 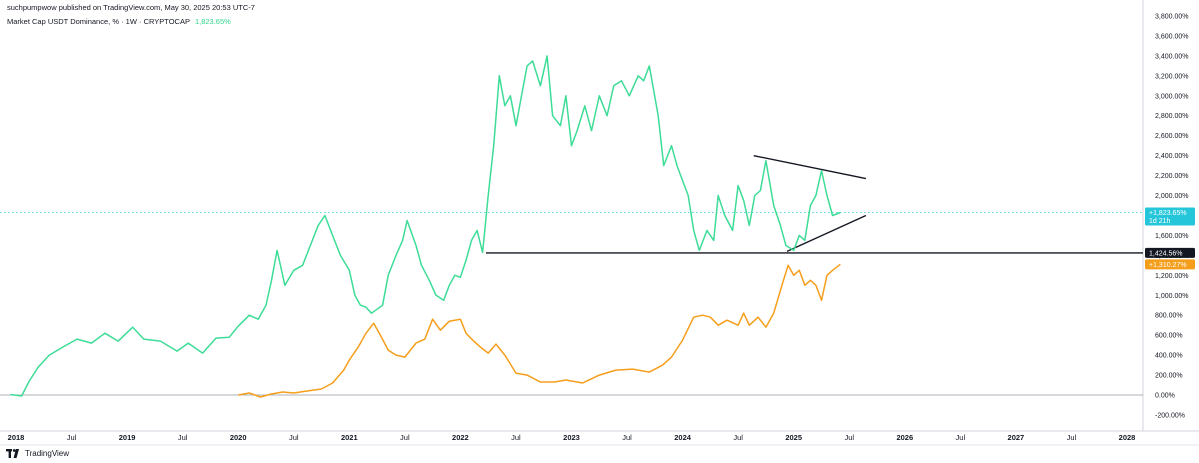 I want to click on y-tick-label: 2,400.00%, so click(x=1171, y=156).